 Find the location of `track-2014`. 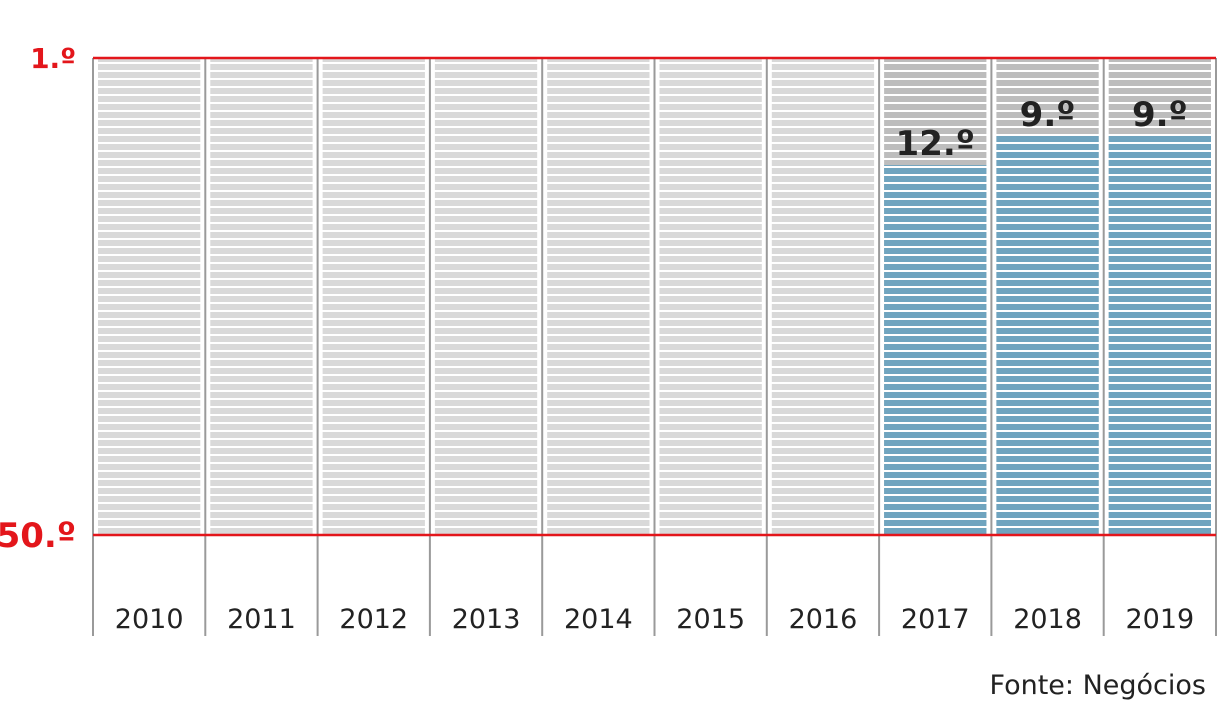

track-2014 is located at coordinates (598, 296).